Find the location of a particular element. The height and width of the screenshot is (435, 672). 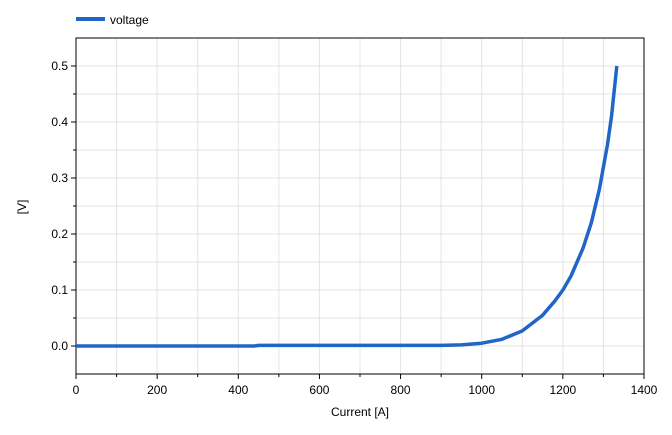

y-tick-label: 0.1 is located at coordinates (59, 290).